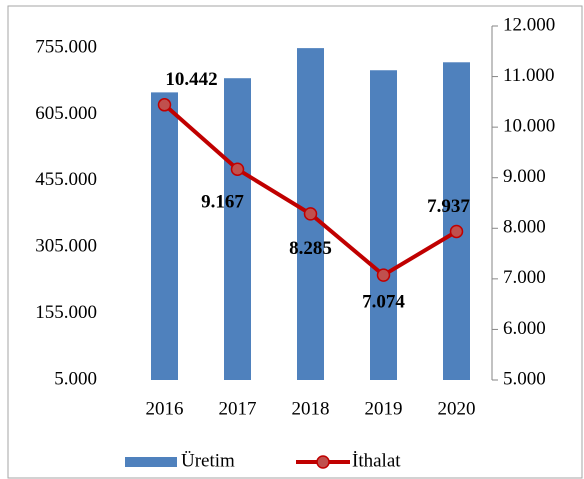  What do you see at coordinates (524, 176) in the screenshot?
I see `y2-tick-label: 9.000` at bounding box center [524, 176].